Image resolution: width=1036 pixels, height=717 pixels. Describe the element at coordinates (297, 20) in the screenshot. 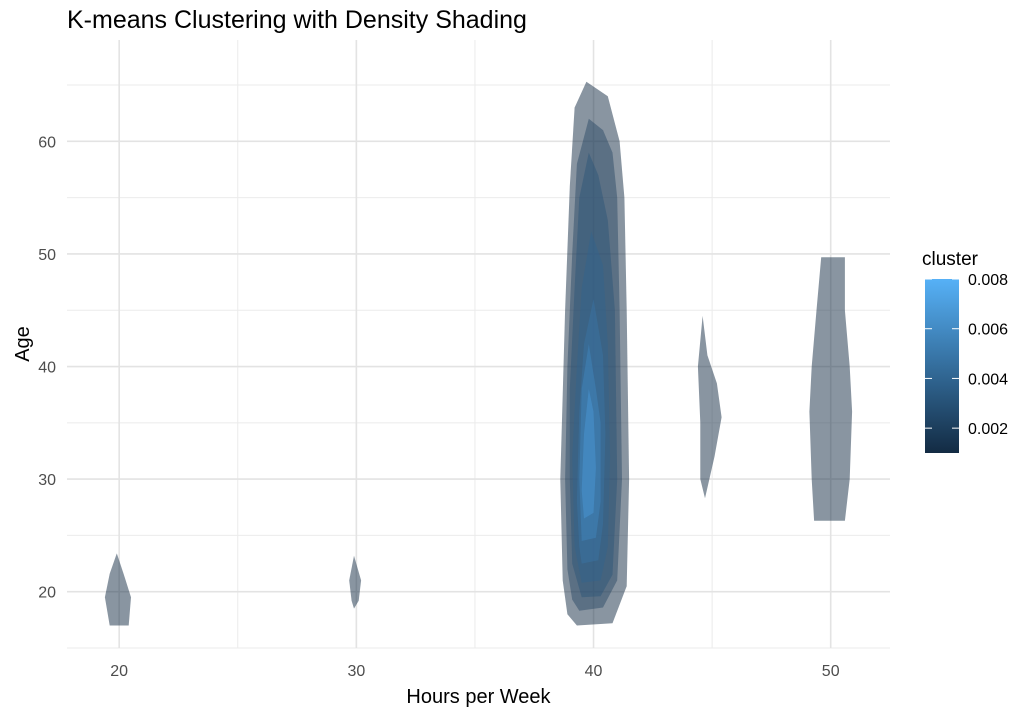

I see `chart-title: K-means Clustering with Density Shading` at that location.